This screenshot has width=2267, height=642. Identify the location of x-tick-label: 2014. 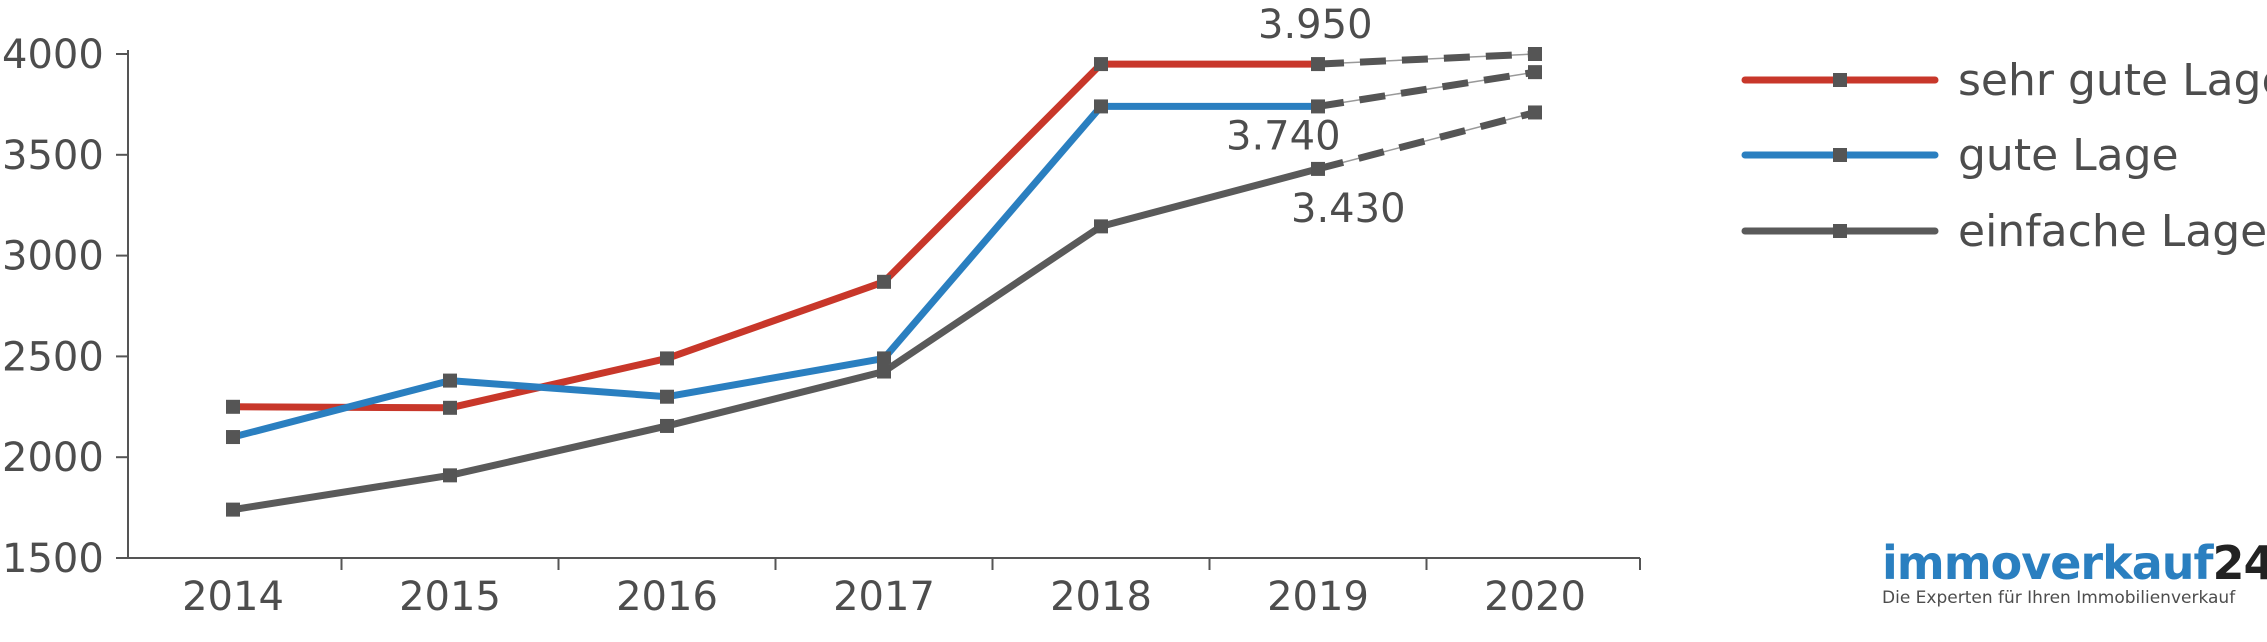
(233, 597).